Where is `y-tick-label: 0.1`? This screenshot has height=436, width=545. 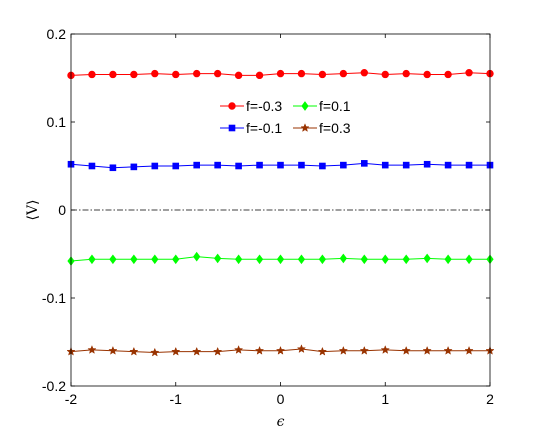 y-tick-label: 0.1 is located at coordinates (57, 122).